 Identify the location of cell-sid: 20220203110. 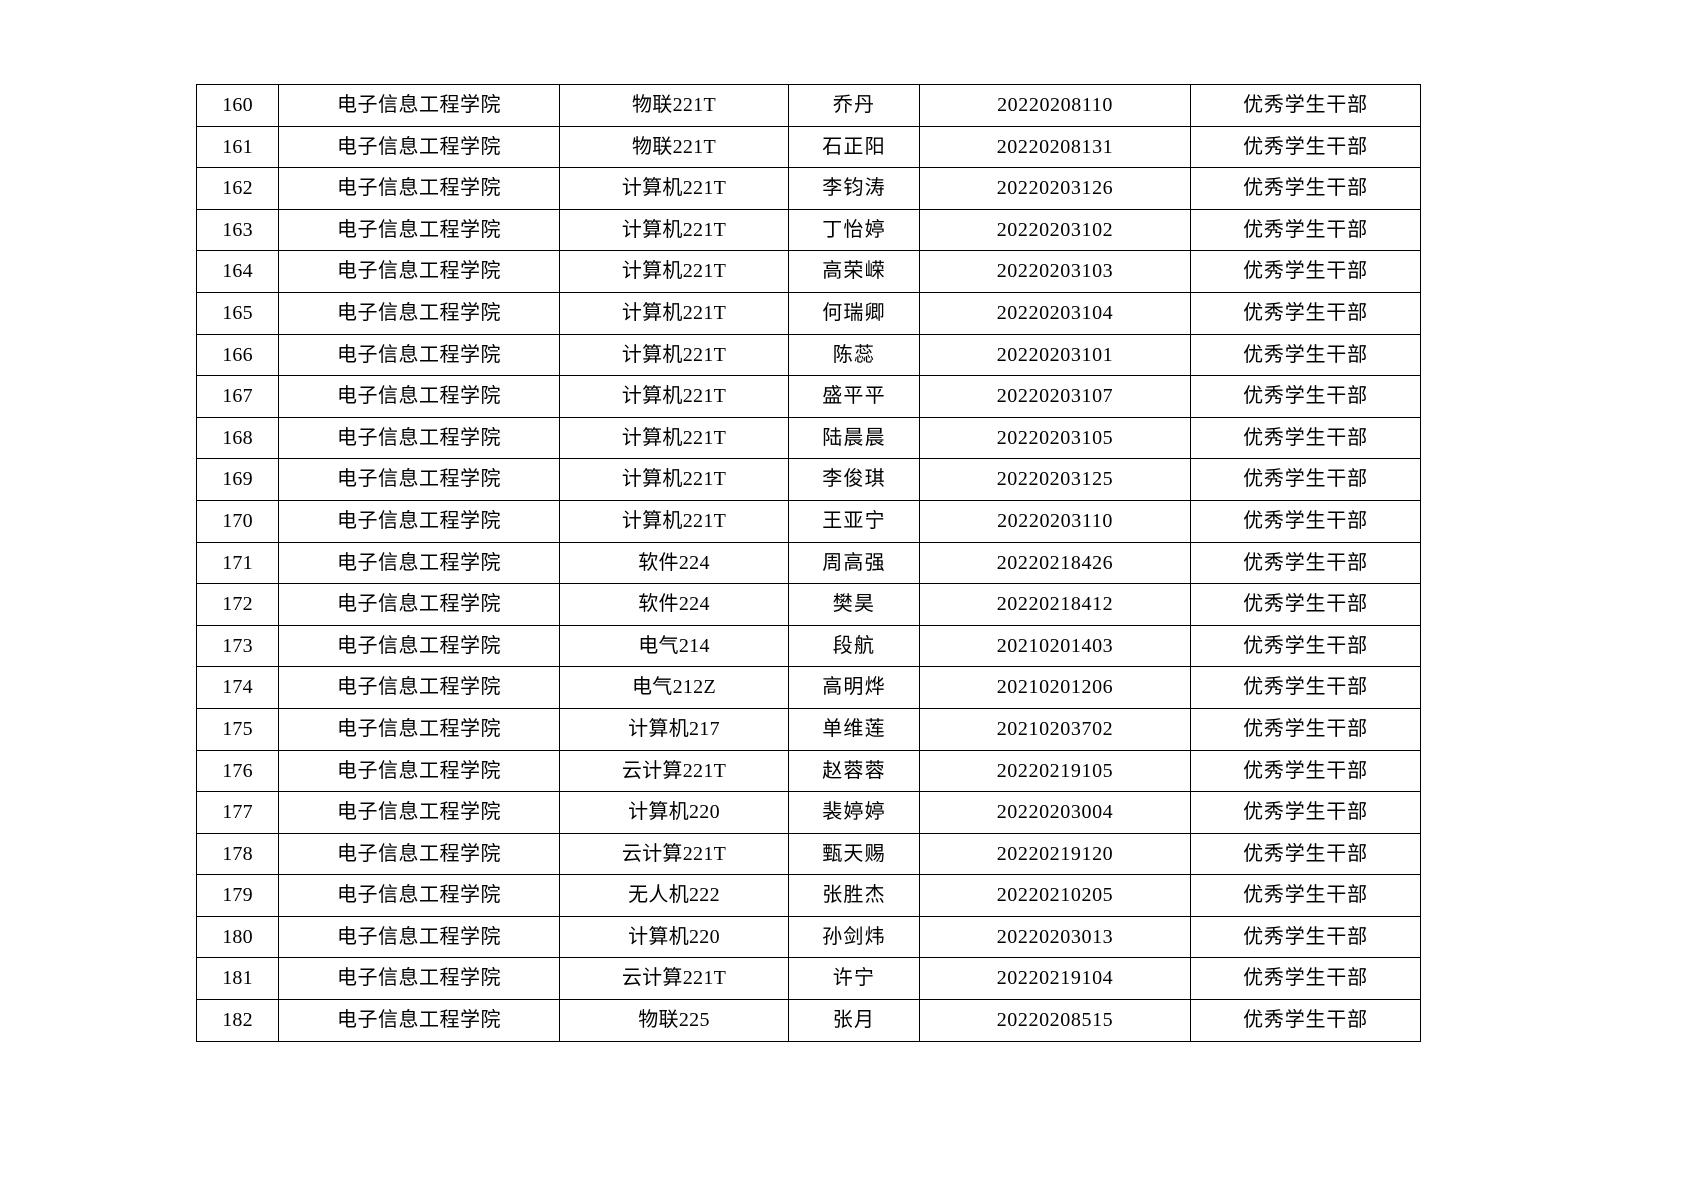
(1055, 521).